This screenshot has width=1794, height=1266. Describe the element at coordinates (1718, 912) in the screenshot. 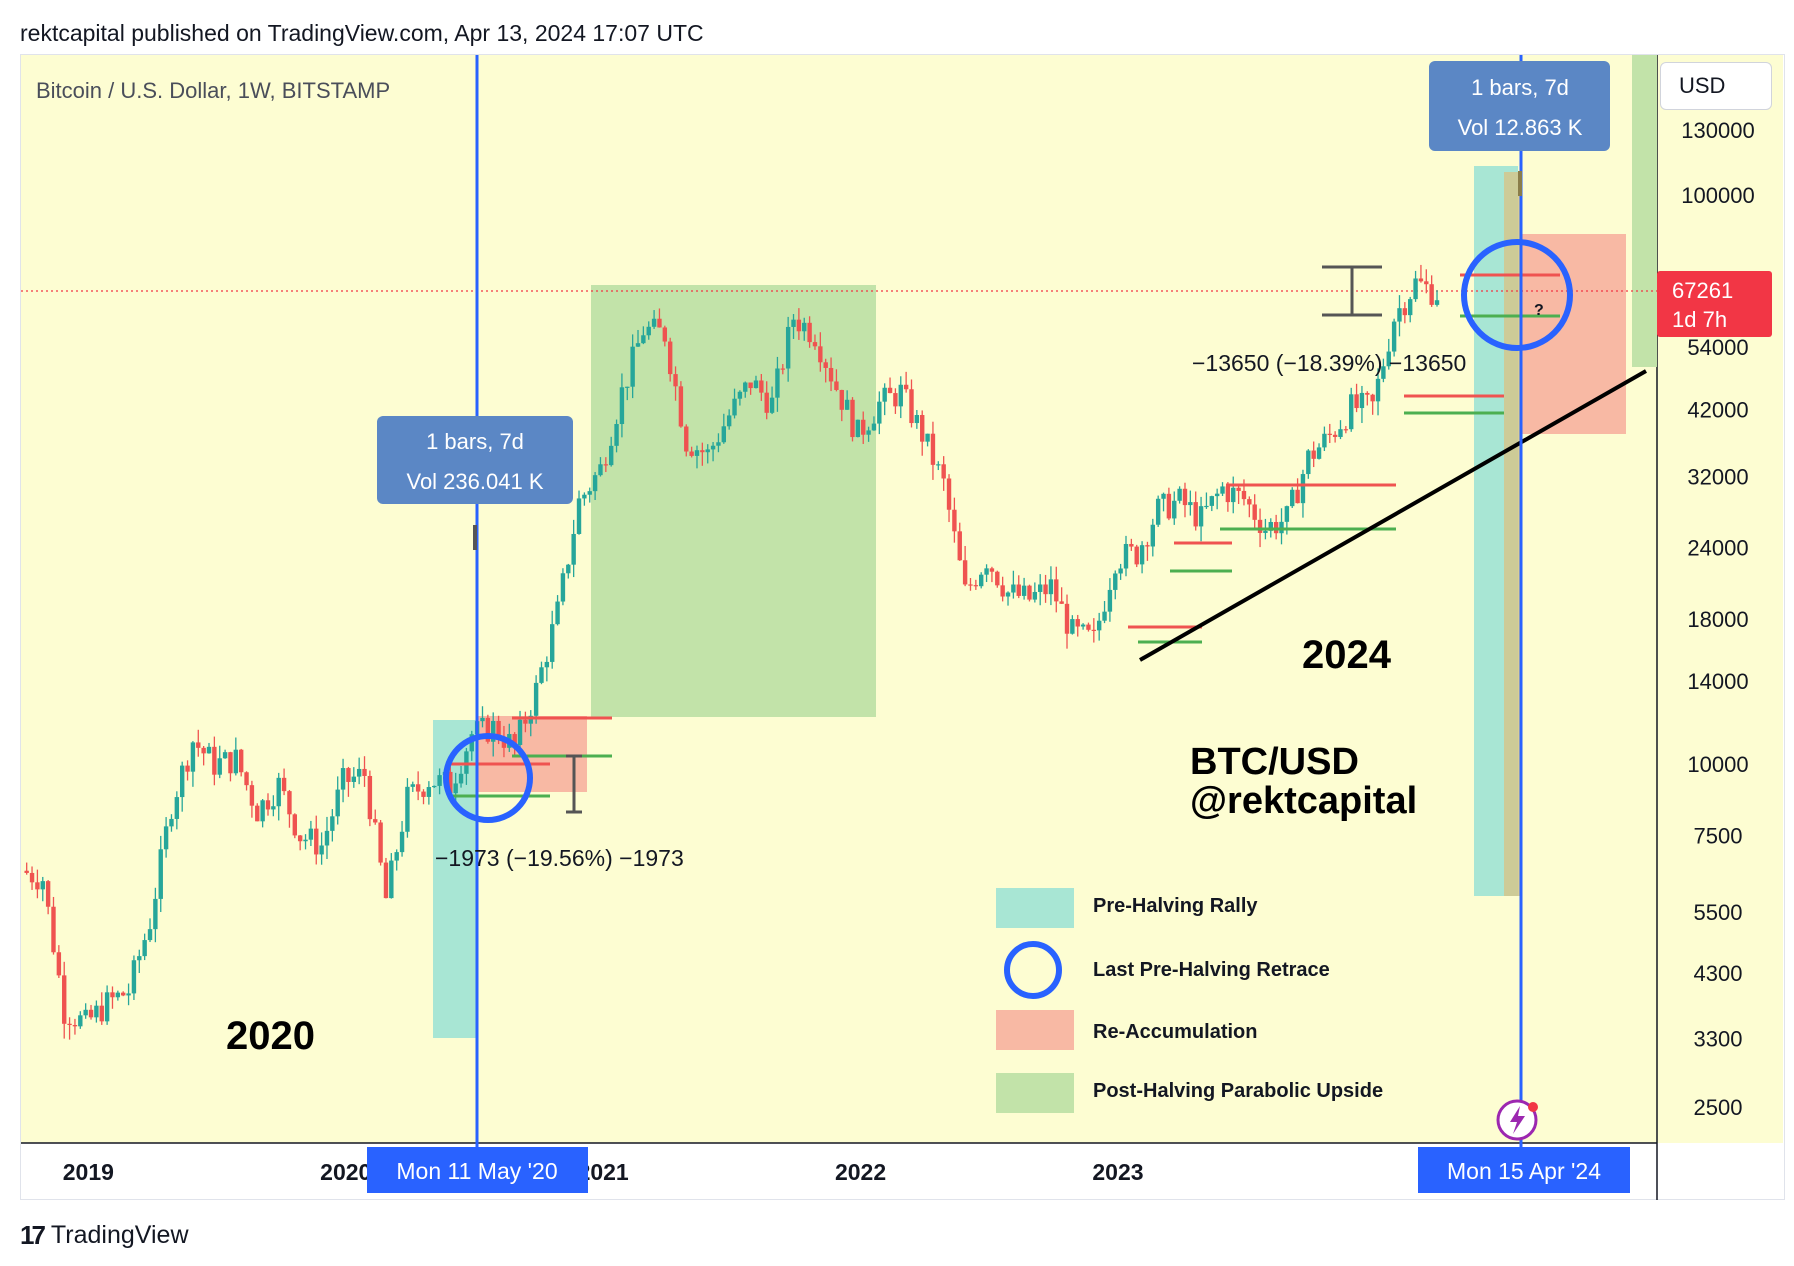

I see `y-tick-label: 5500` at that location.